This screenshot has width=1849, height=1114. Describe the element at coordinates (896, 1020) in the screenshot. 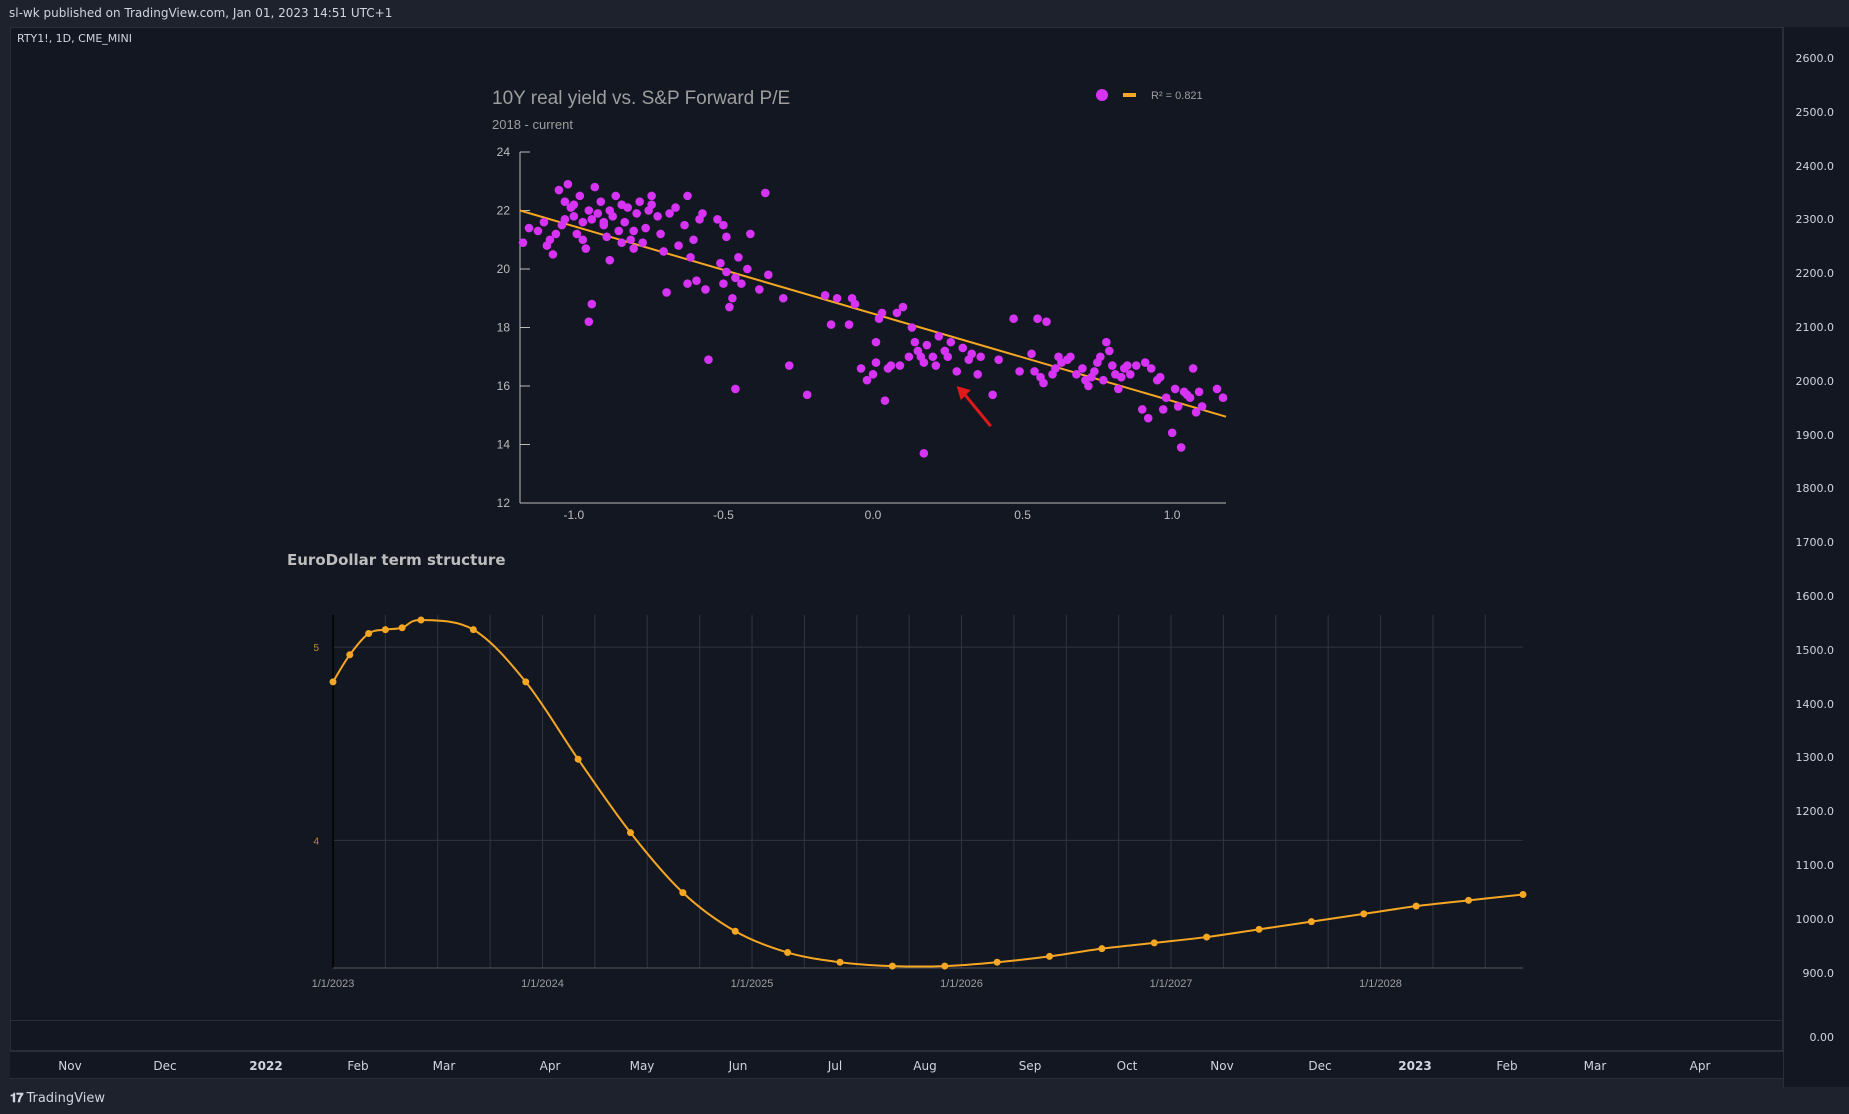

I see `pane-divider` at that location.